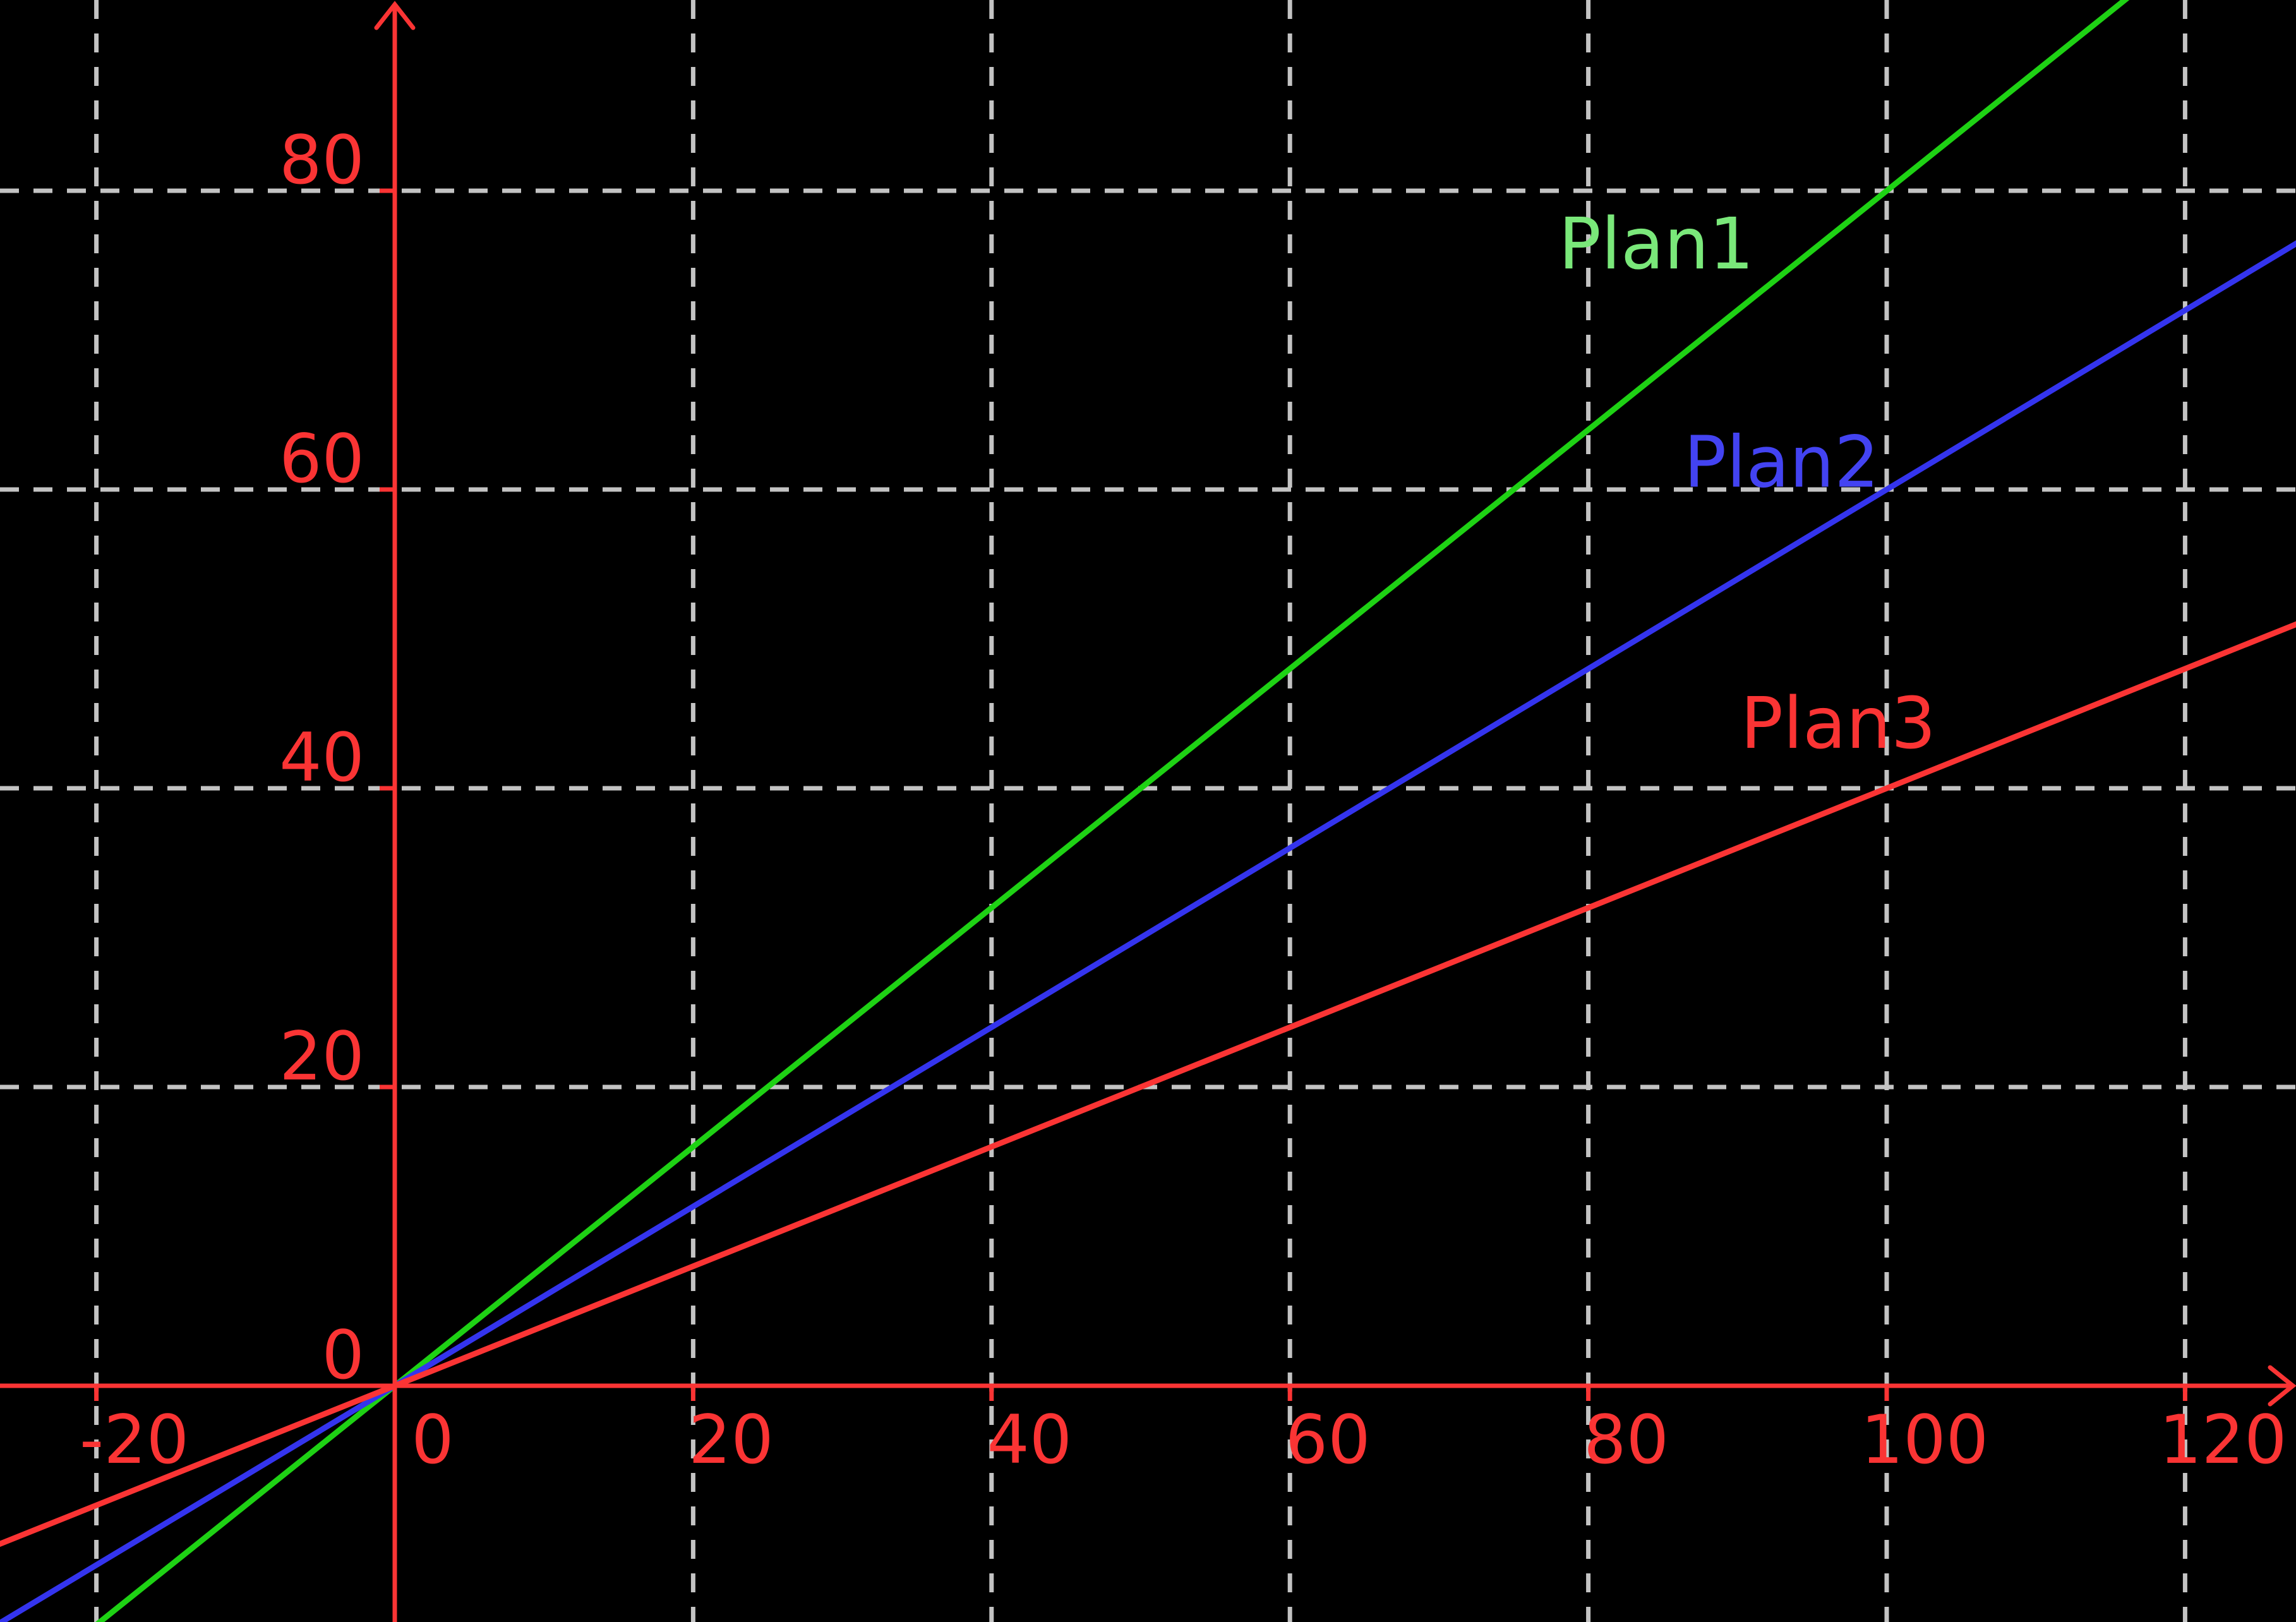  What do you see at coordinates (321, 1056) in the screenshot?
I see `y-tick-label-20: 20` at bounding box center [321, 1056].